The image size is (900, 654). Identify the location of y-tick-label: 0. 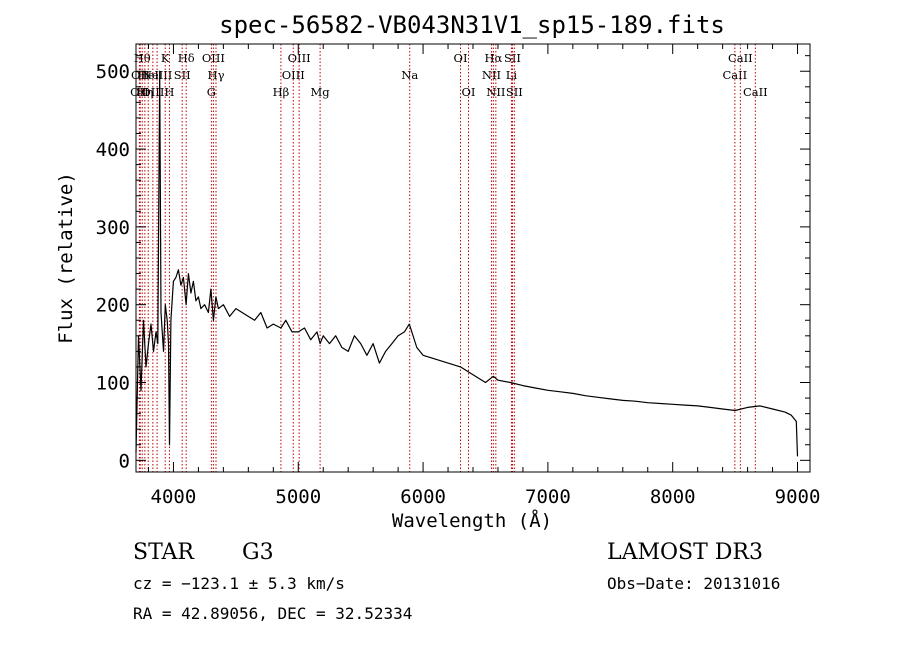
(124, 461).